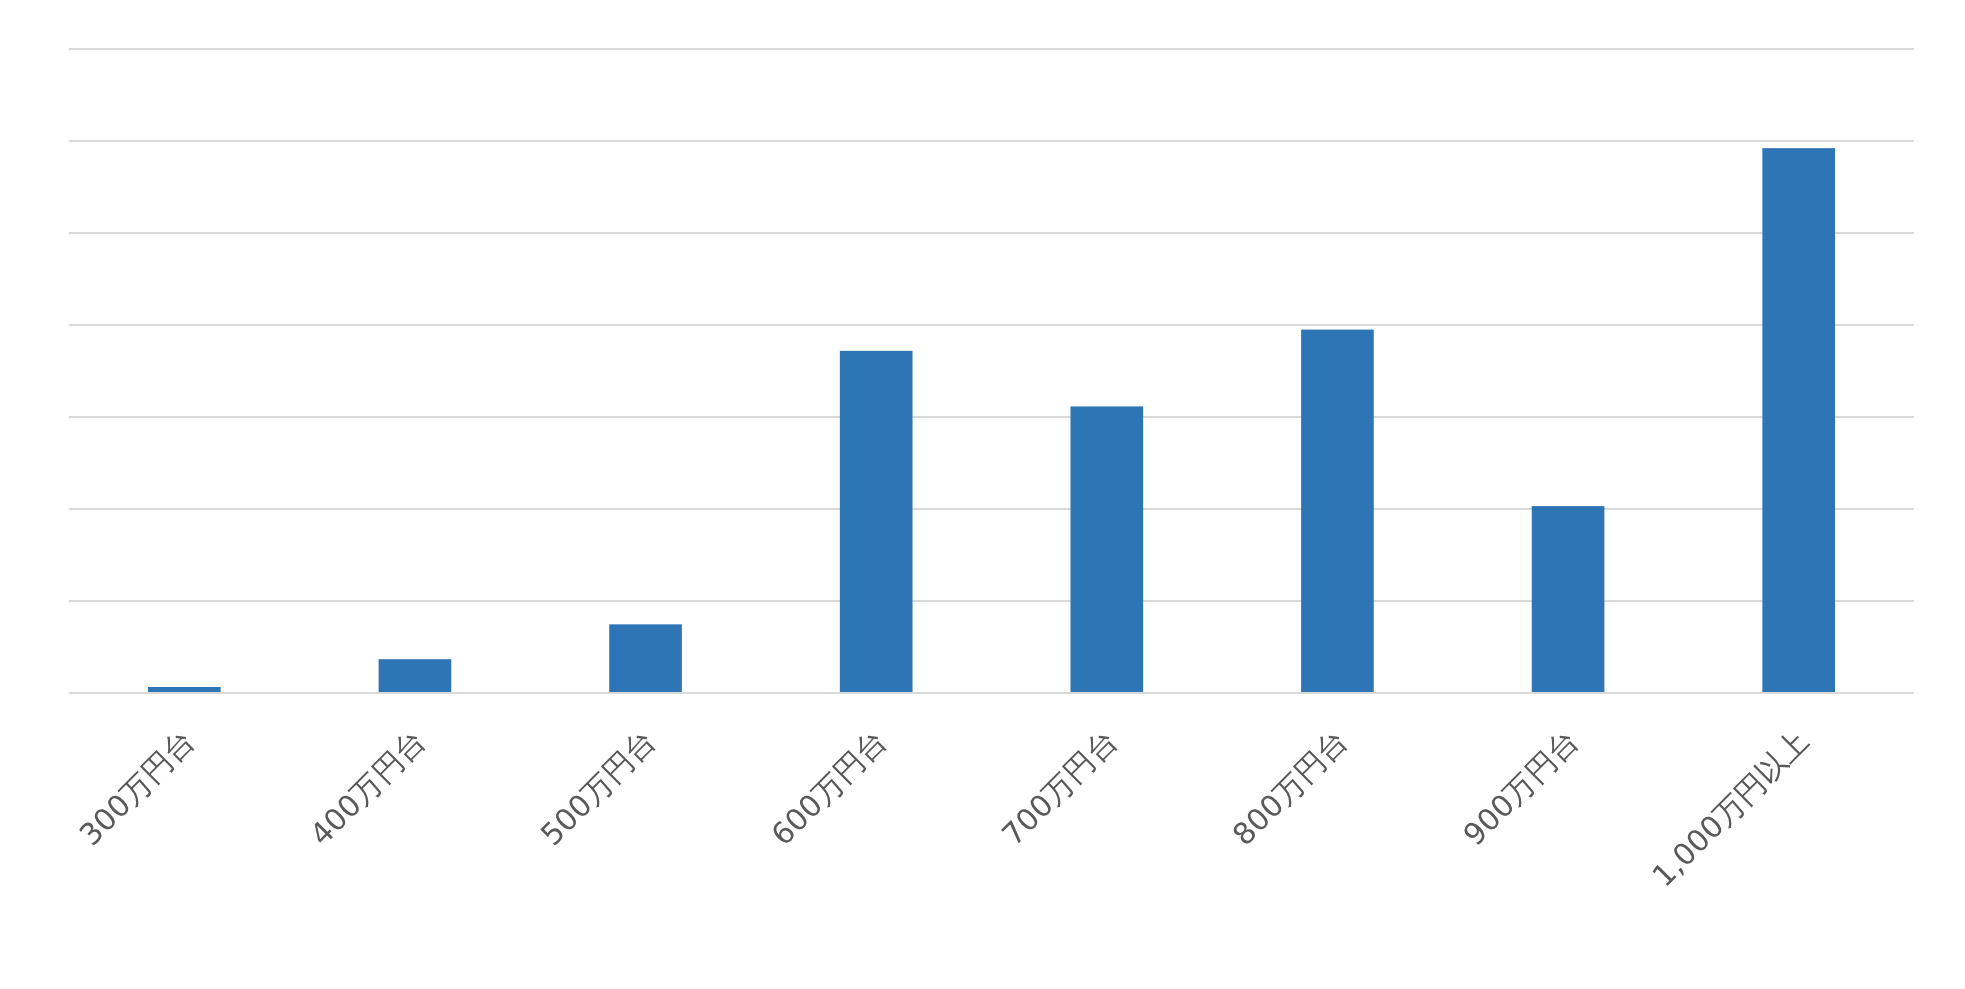 This screenshot has height=989, width=1965. What do you see at coordinates (137, 788) in the screenshot?
I see `x-tick-label: 300万円台` at bounding box center [137, 788].